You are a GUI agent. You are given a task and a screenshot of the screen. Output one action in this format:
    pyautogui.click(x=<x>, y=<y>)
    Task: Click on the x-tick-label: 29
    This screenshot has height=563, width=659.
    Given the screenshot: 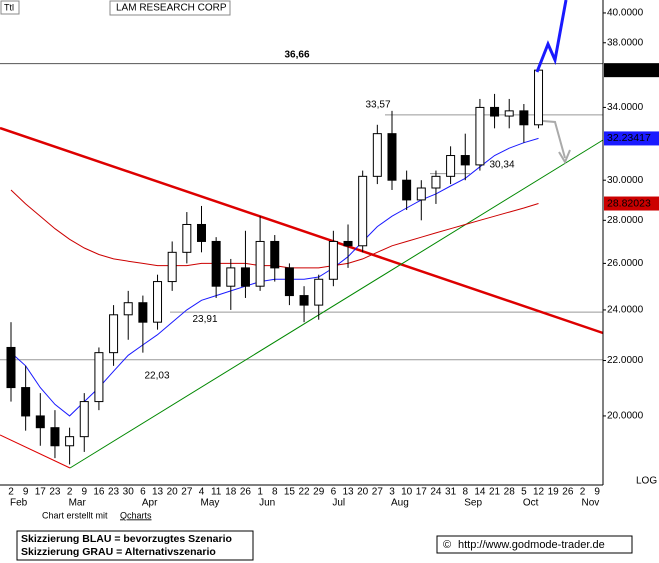 What is the action you would take?
    pyautogui.click(x=319, y=492)
    